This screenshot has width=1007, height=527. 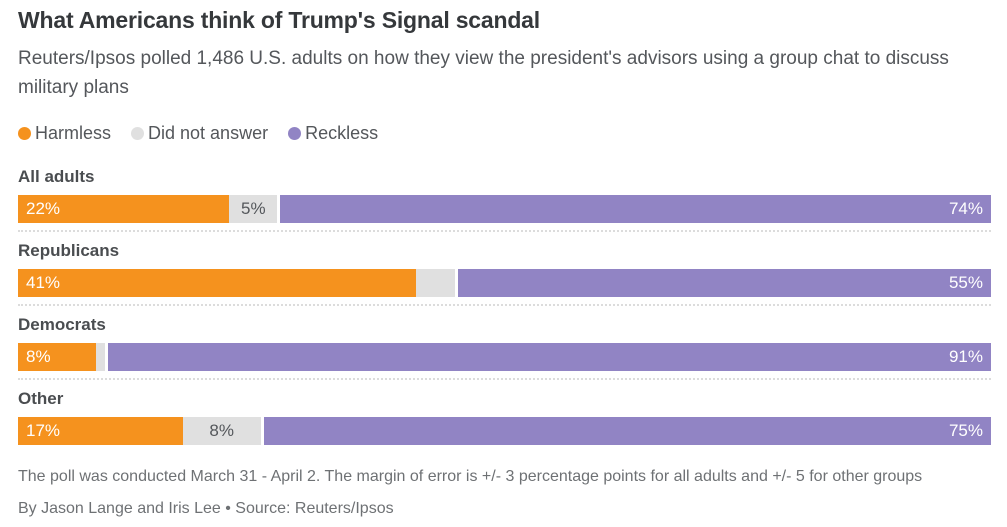 I want to click on bar-segment-harmless: 8%, so click(x=57, y=357).